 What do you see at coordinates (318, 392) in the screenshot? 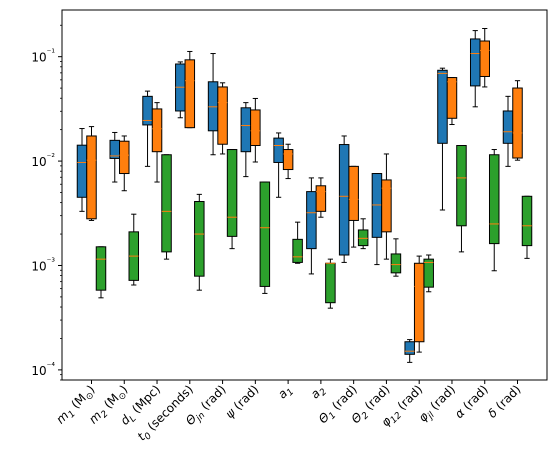
I see `x-tick-label: a2` at bounding box center [318, 392].